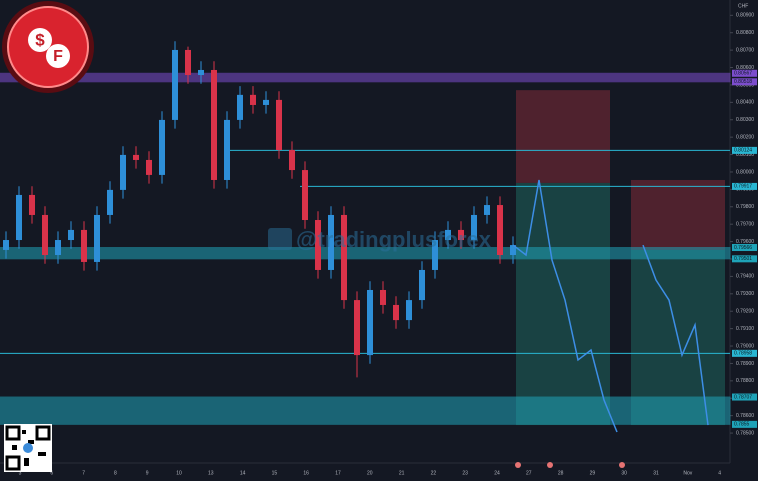 This screenshot has width=758, height=481. What do you see at coordinates (745, 172) in the screenshot?
I see `y-tick-label: 0.80000` at bounding box center [745, 172].